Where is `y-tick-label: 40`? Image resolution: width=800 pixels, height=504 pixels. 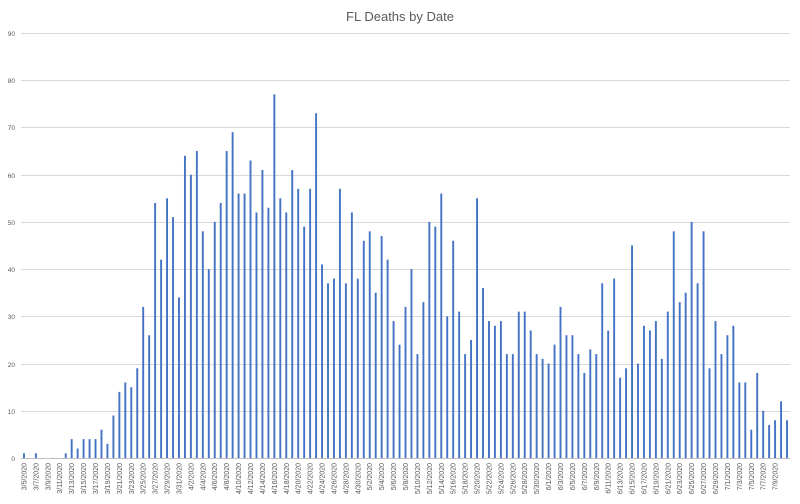
y-tick-label: 40 is located at coordinates (12, 270).